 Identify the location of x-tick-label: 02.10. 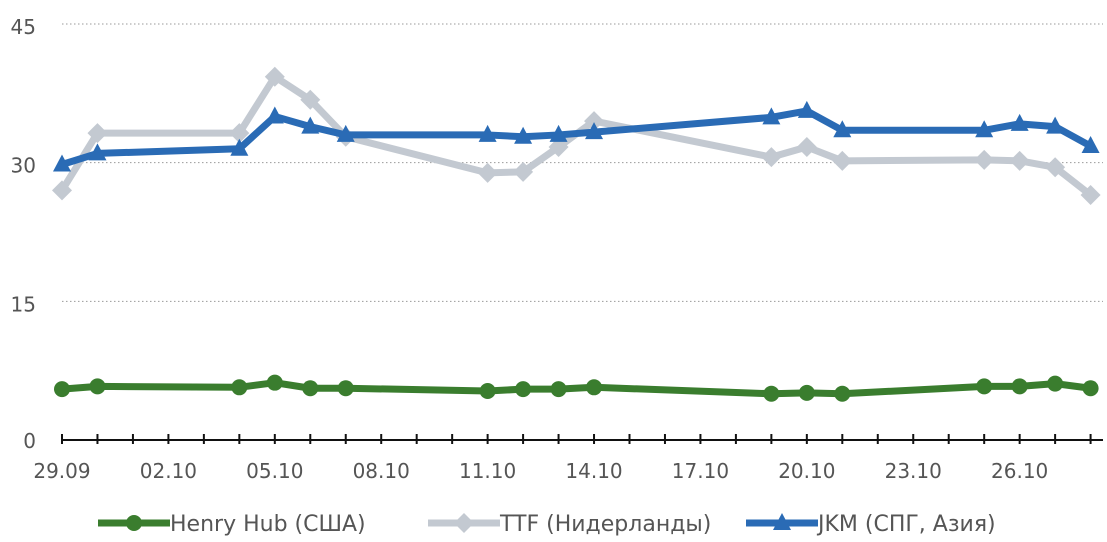
(168, 471).